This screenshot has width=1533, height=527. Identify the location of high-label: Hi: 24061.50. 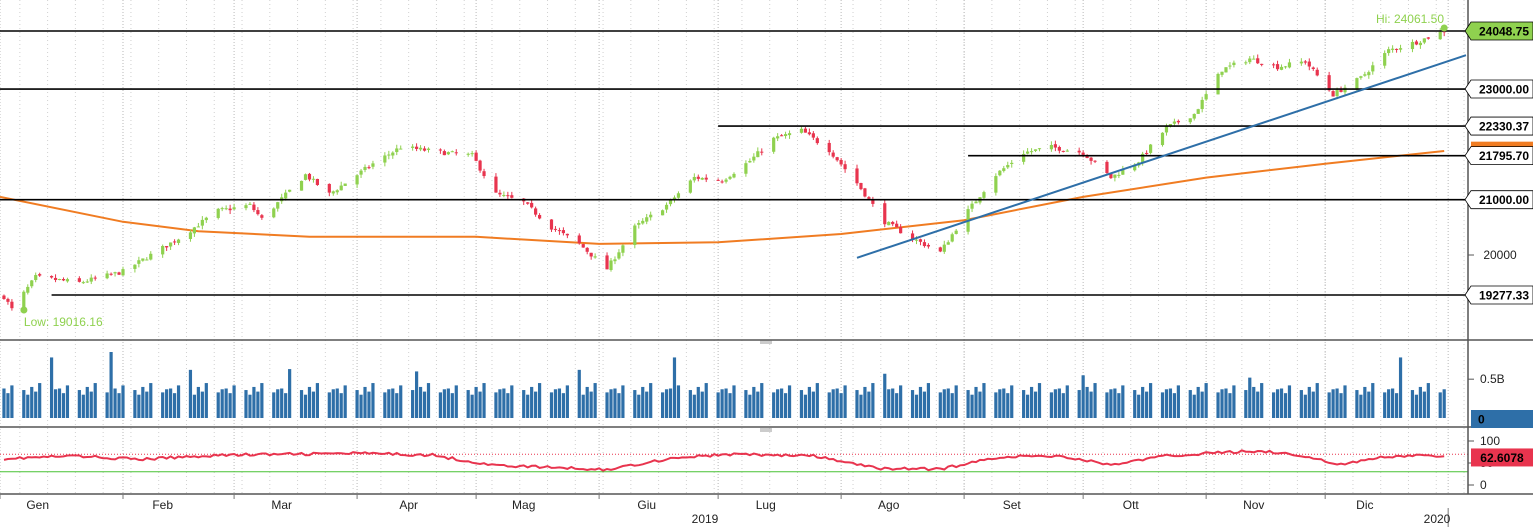
(1410, 19).